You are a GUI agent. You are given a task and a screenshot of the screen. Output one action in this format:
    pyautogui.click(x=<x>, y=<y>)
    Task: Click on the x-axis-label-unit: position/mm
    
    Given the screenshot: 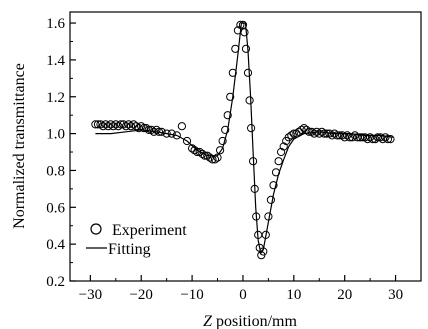 What is the action you would take?
    pyautogui.click(x=254, y=321)
    